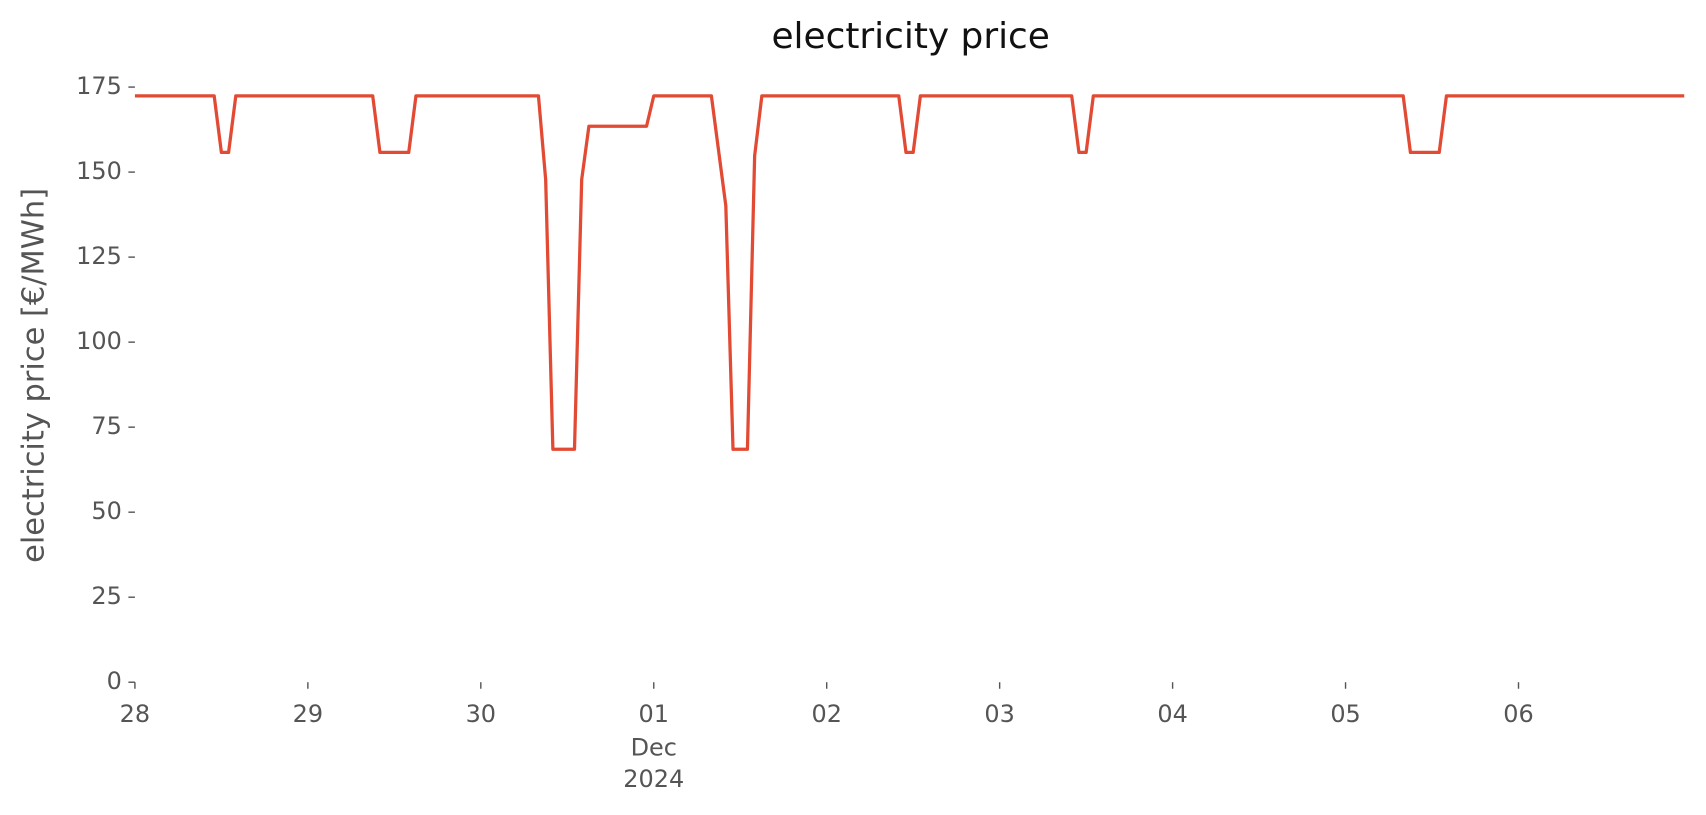  Describe the element at coordinates (1172, 714) in the screenshot. I see `x-tick-label: 04` at that location.